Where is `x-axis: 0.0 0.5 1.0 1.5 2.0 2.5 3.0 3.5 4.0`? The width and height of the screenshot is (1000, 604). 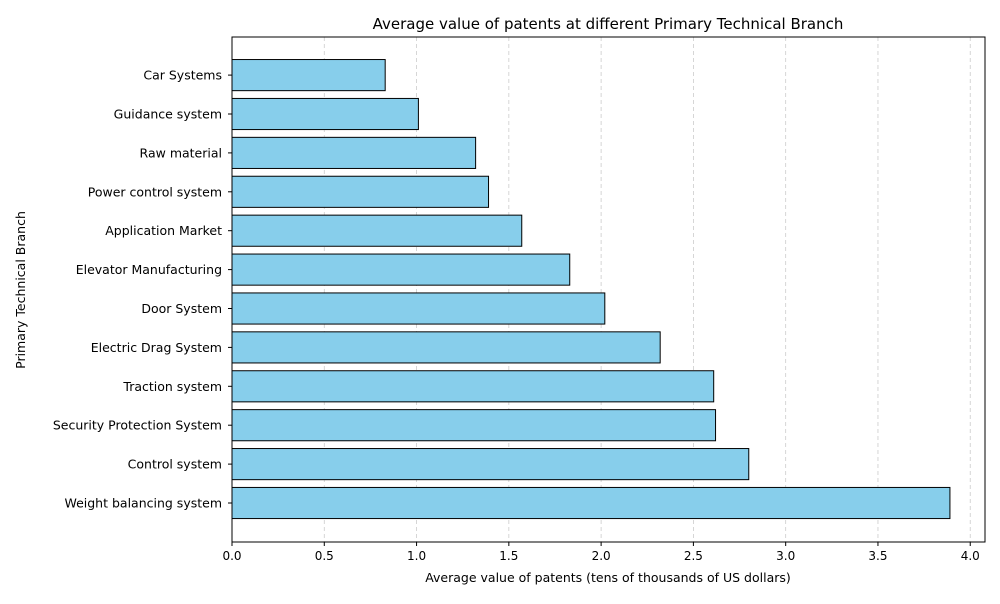
x-axis: 0.0 0.5 1.0 1.5 2.0 2.5 3.0 3.5 4.0 is located at coordinates (601, 552).